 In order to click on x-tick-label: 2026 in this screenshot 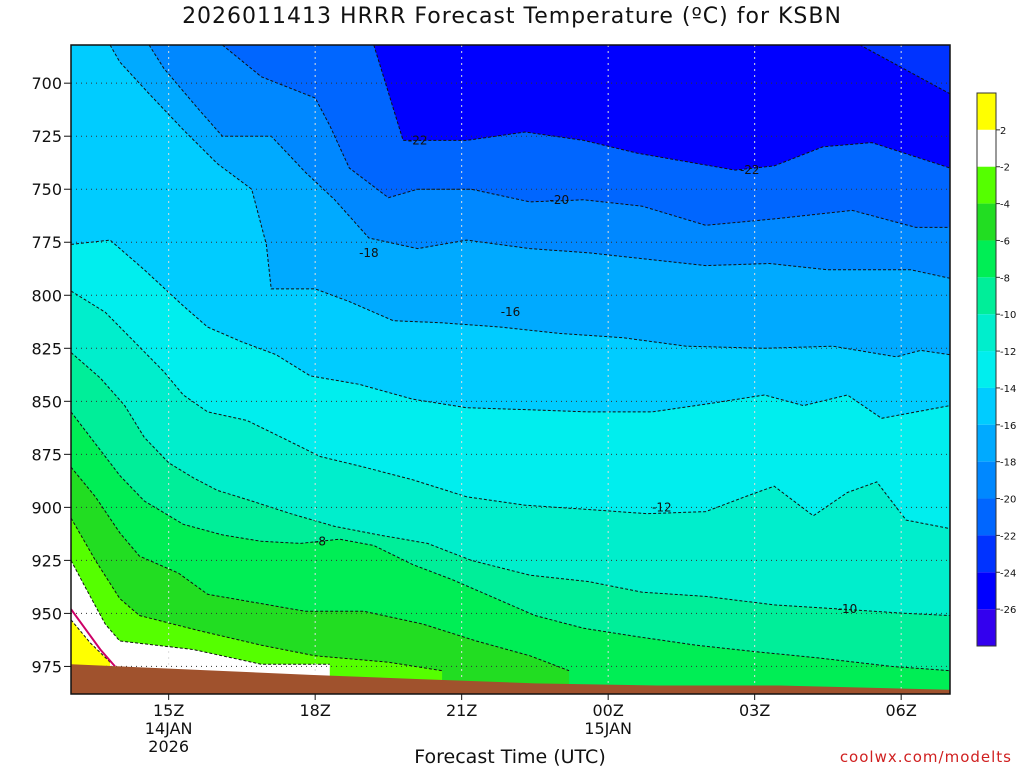, I will do `click(168, 746)`.